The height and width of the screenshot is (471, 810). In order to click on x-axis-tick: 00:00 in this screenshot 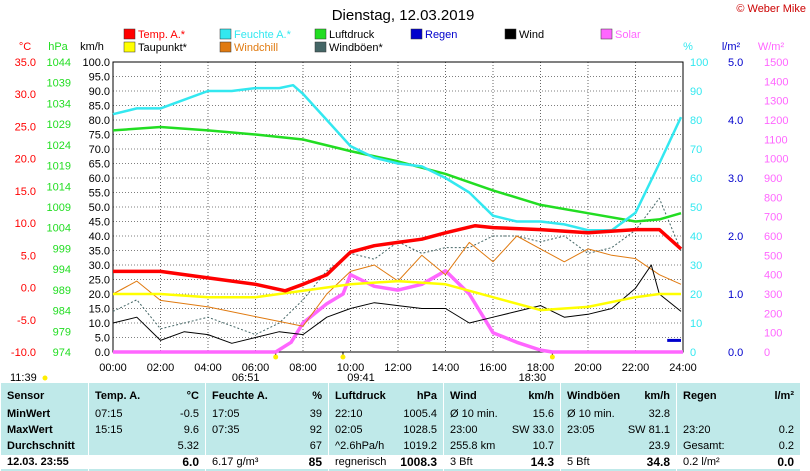, I will do `click(113, 368)`.